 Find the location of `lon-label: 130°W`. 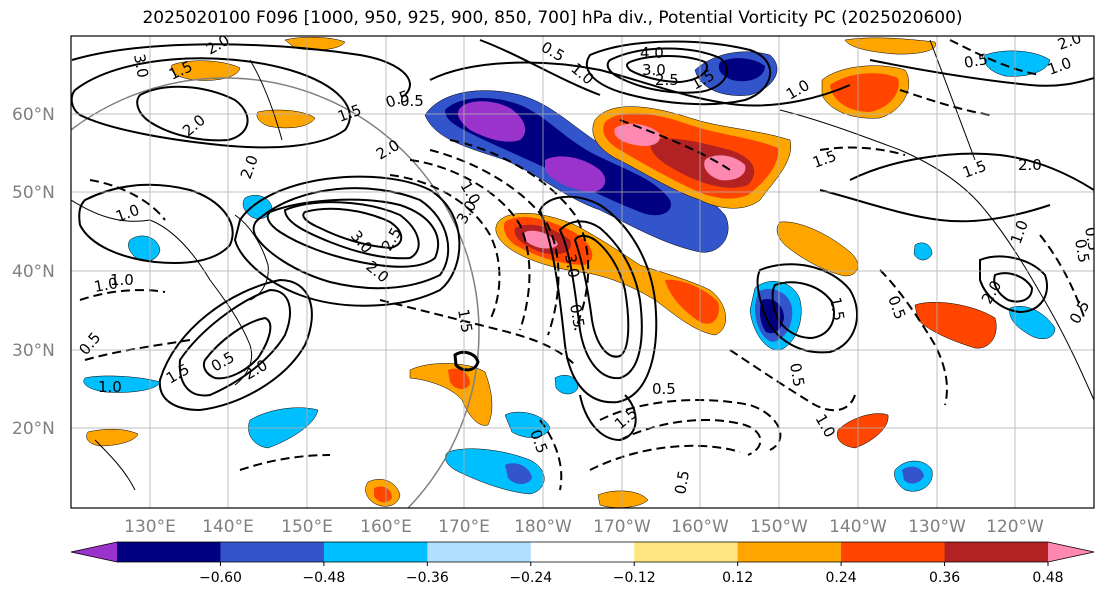

lon-label: 130°W is located at coordinates (937, 527).